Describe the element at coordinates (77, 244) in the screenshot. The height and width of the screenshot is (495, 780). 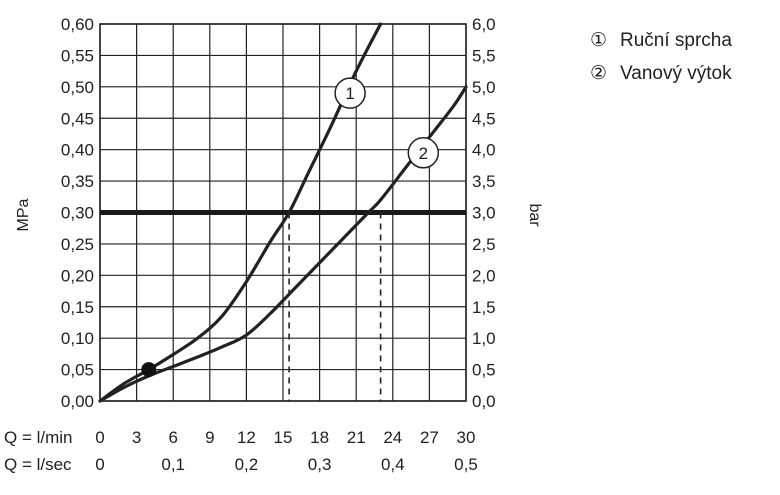
I see `y-tick-left: 0,25` at that location.